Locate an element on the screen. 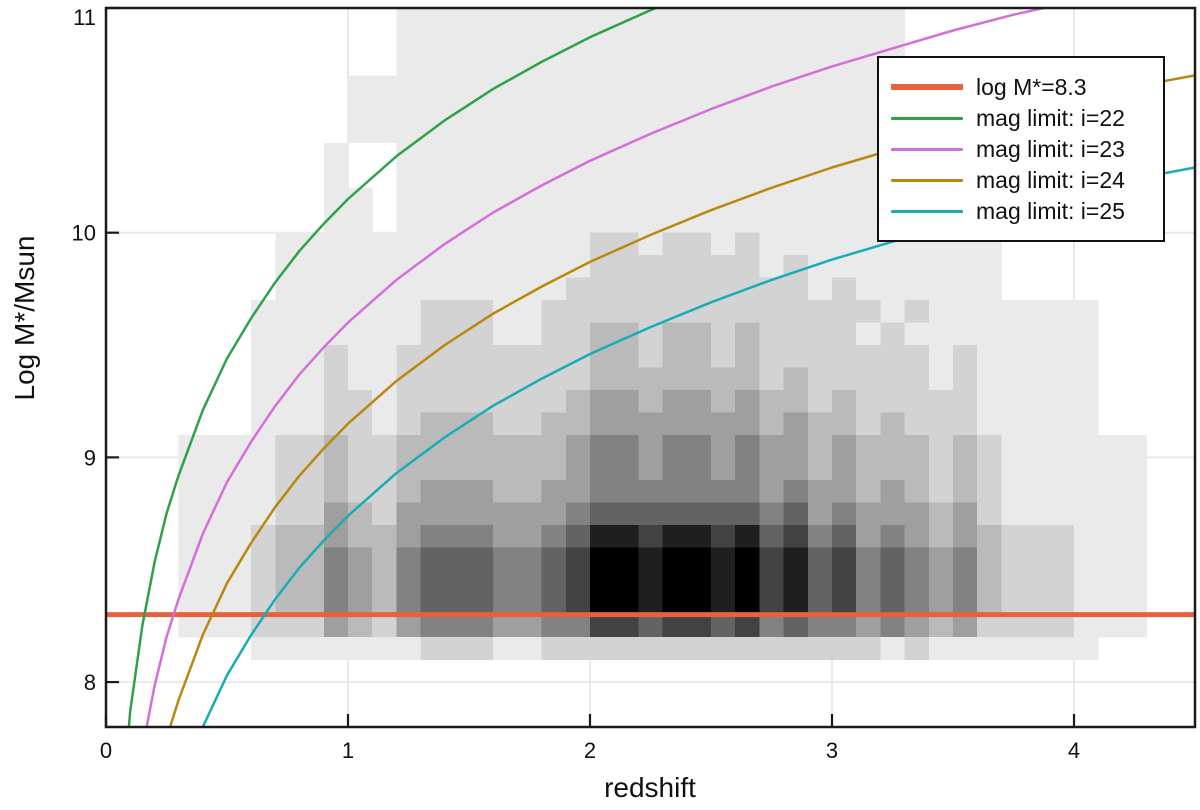  legend-item-i24: mag limit: i=24 is located at coordinates (1027, 180).